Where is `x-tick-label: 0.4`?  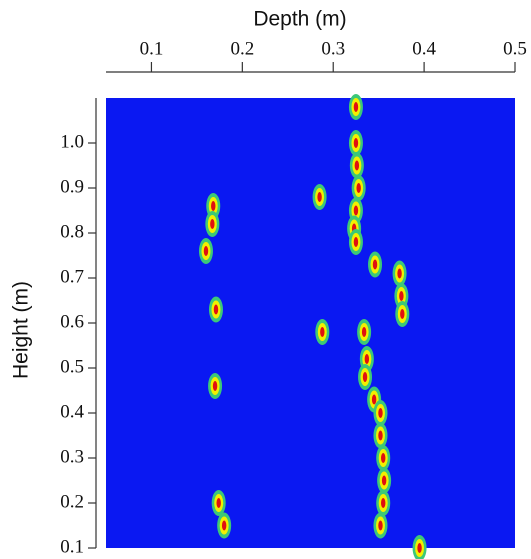
x-tick-label: 0.4 is located at coordinates (424, 48).